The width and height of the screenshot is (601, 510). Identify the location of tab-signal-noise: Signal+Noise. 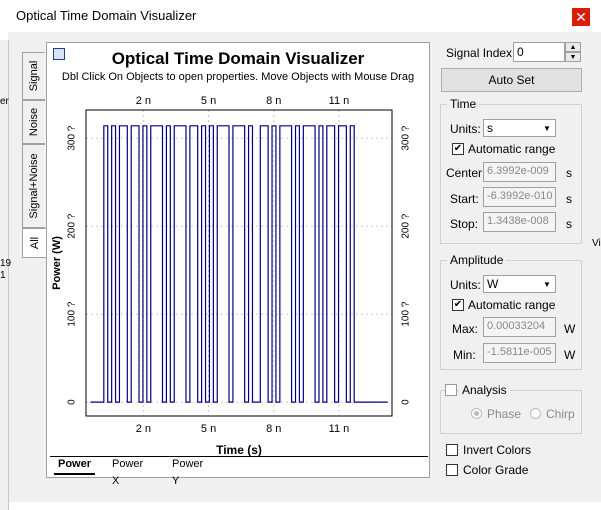
(33, 186).